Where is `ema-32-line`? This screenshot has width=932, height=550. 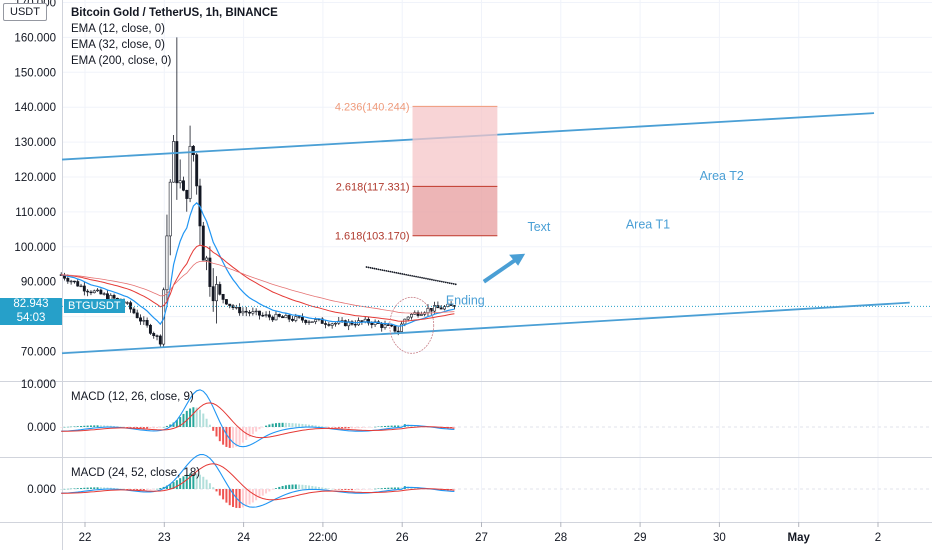 ema-32-line is located at coordinates (258, 283).